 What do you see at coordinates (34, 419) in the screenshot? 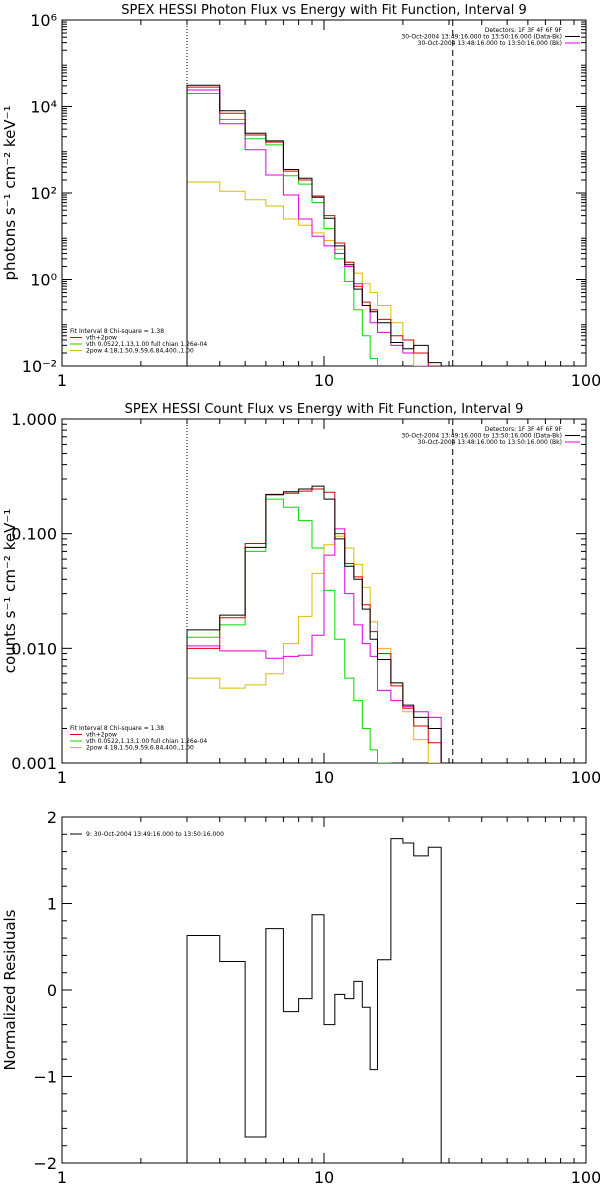
I see `y-tick-label: 1.000` at bounding box center [34, 419].